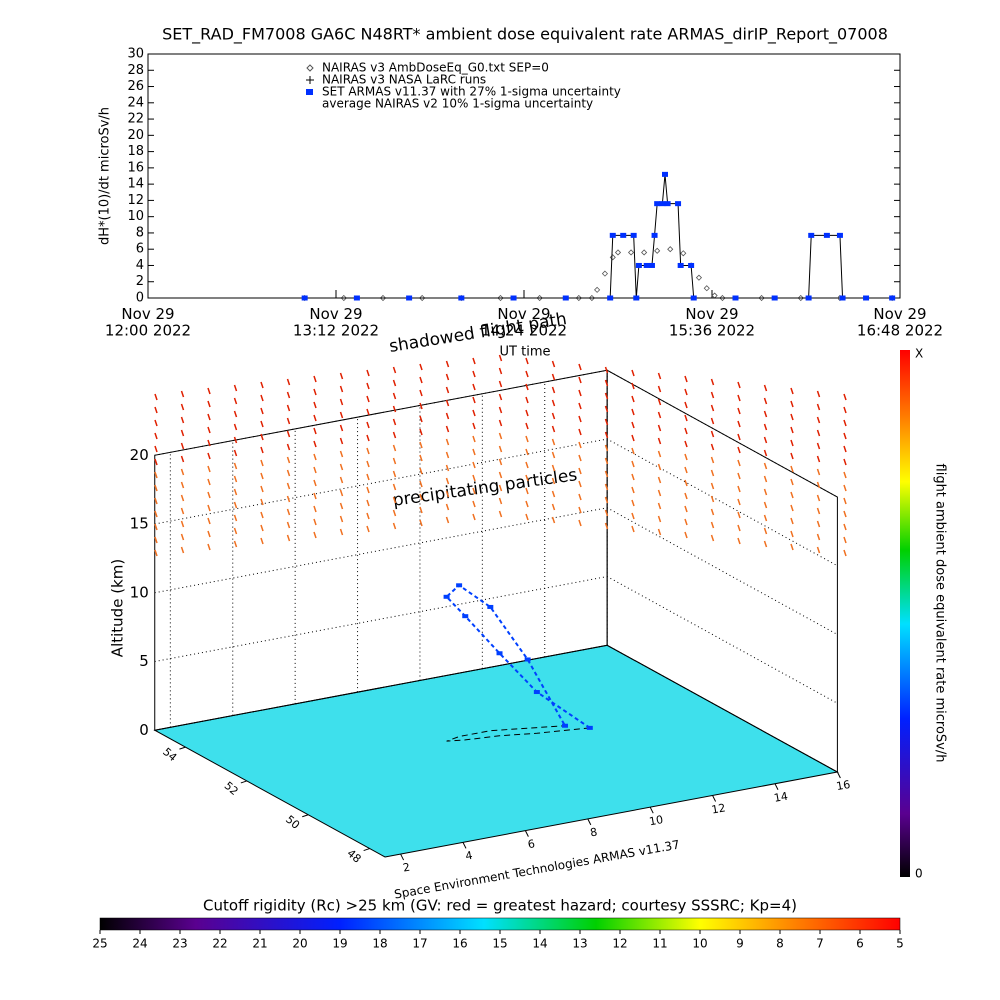  What do you see at coordinates (579, 944) in the screenshot?
I see `colorbar-tick-label: 13` at bounding box center [579, 944].